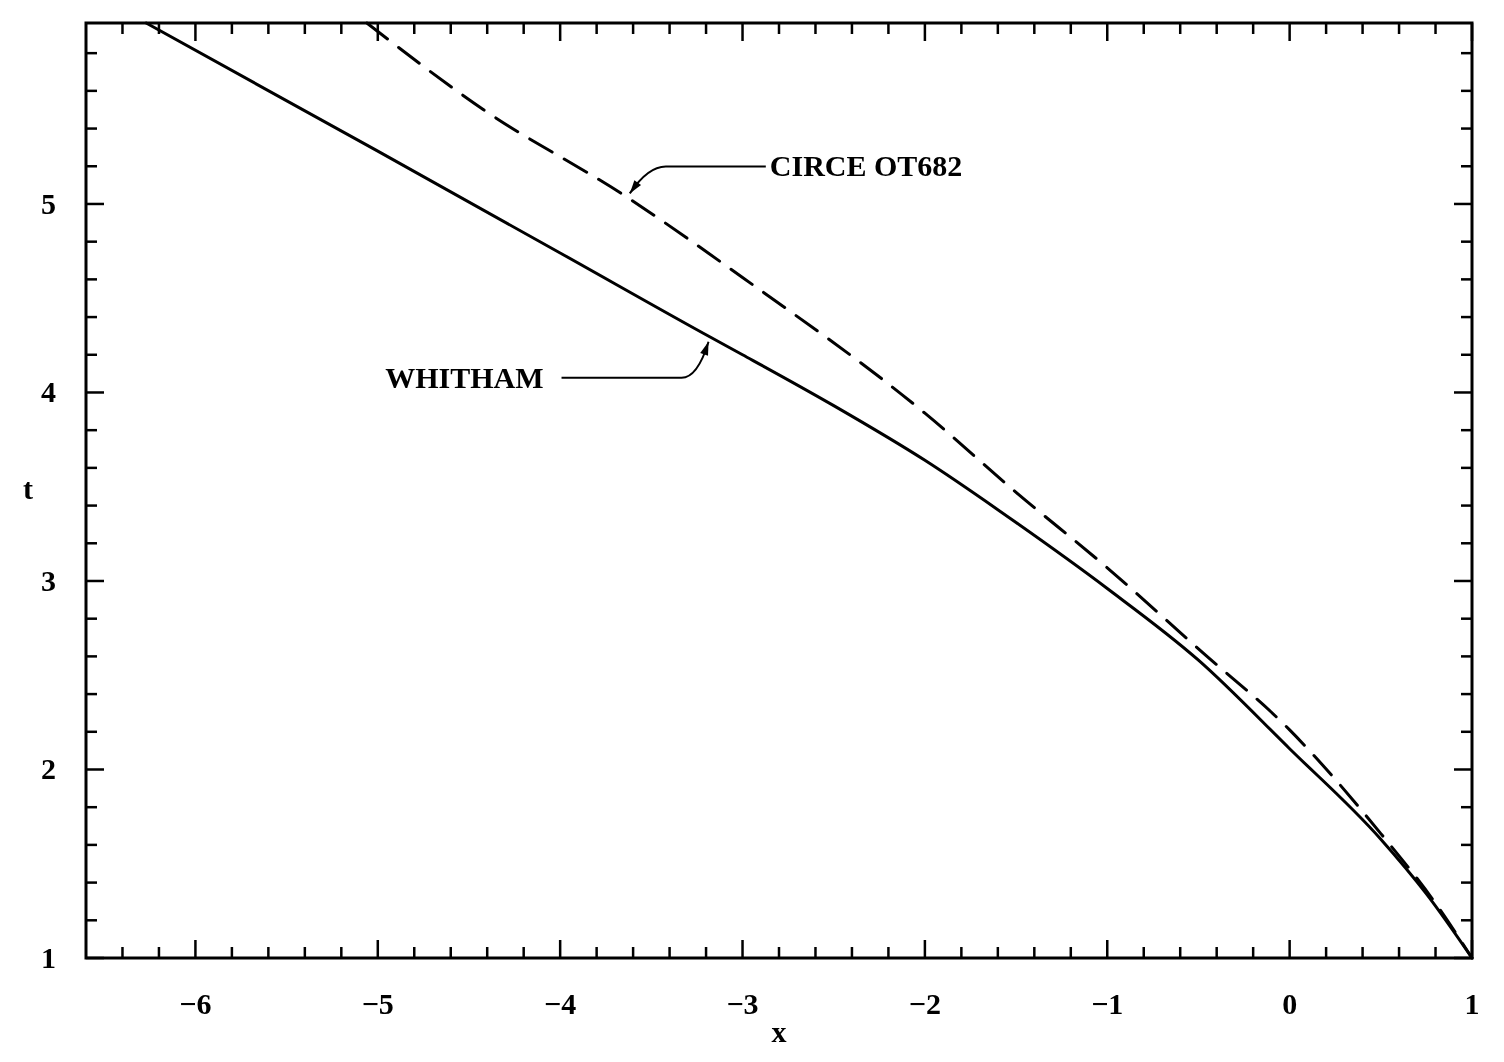 The width and height of the screenshot is (1504, 1062). I want to click on y-tick-label: 1, so click(48, 957).